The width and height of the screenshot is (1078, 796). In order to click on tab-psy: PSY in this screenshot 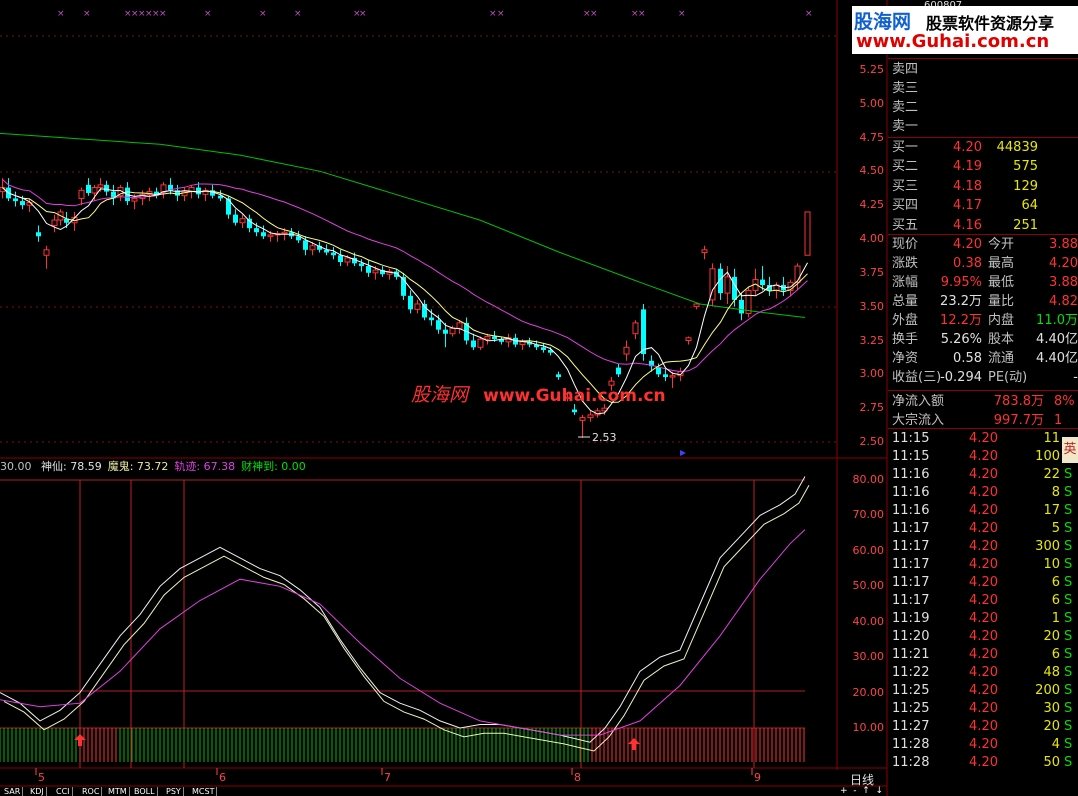, I will do `click(174, 791)`.